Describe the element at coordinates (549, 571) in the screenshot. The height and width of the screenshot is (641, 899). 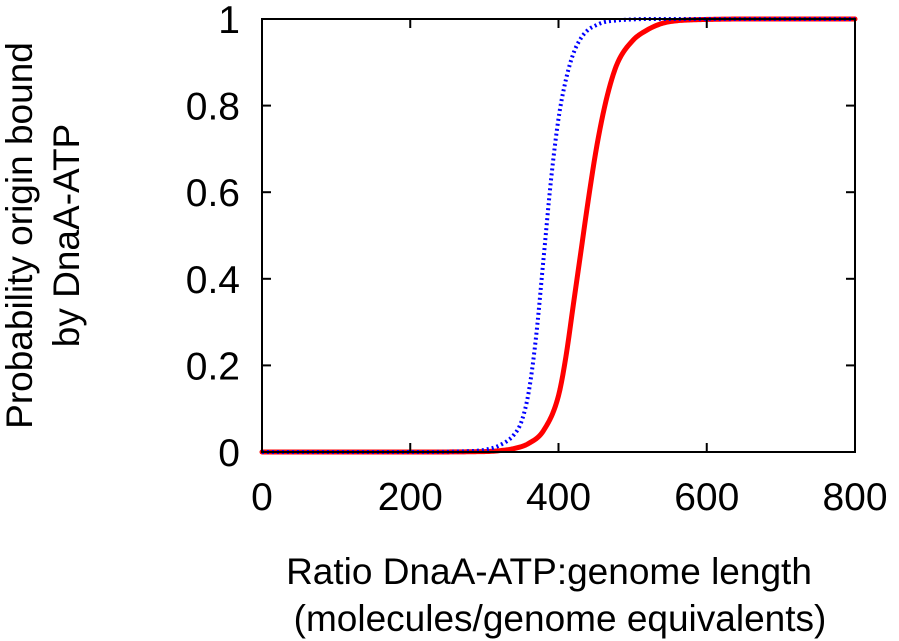
I see `x-axis-title-line: Ratio DnaA-ATP:genome length` at that location.